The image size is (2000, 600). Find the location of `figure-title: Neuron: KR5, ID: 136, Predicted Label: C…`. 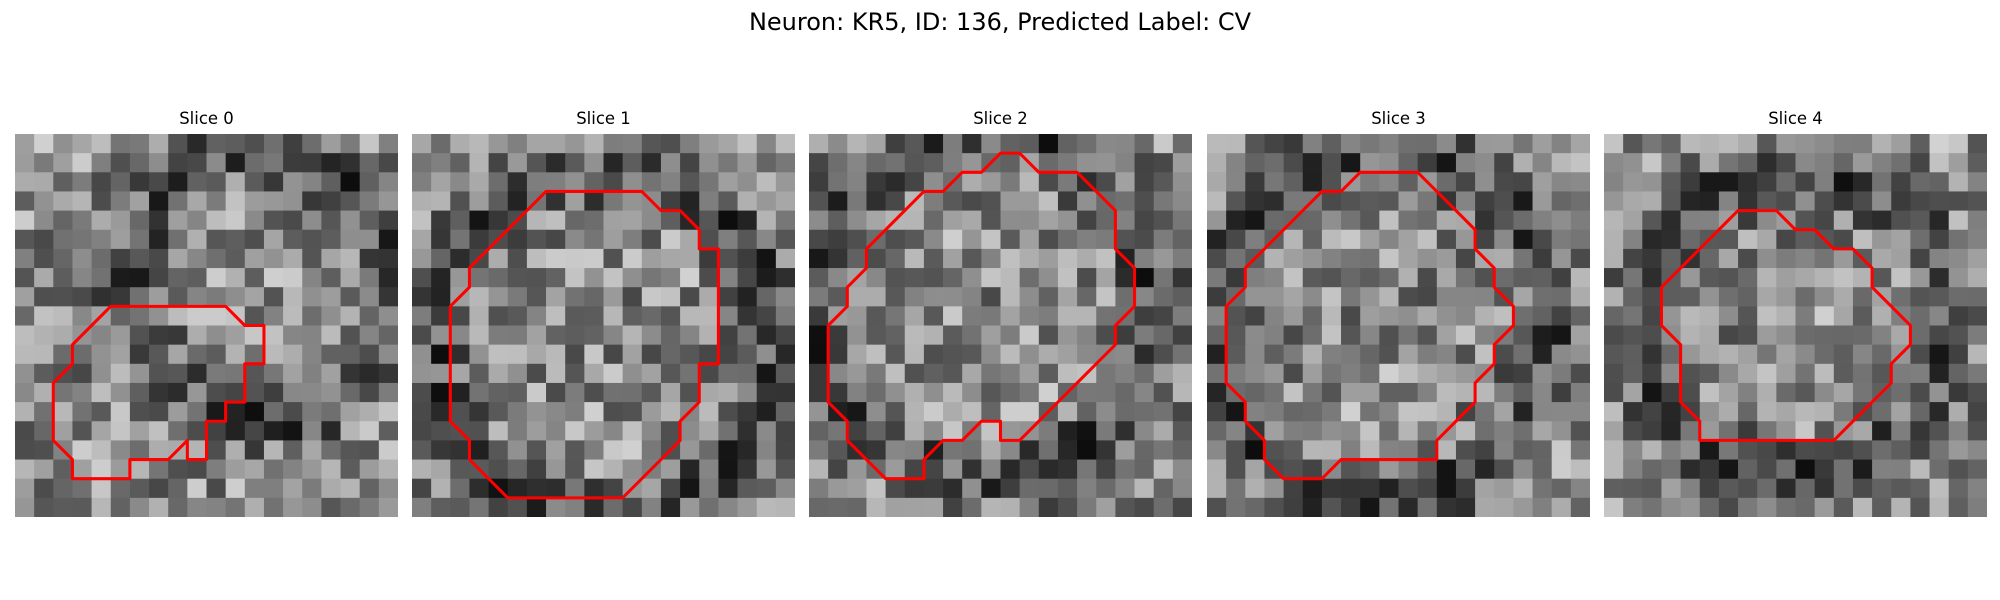

figure-title: Neuron: KR5, ID: 136, Predicted Label: C… is located at coordinates (1000, 22).